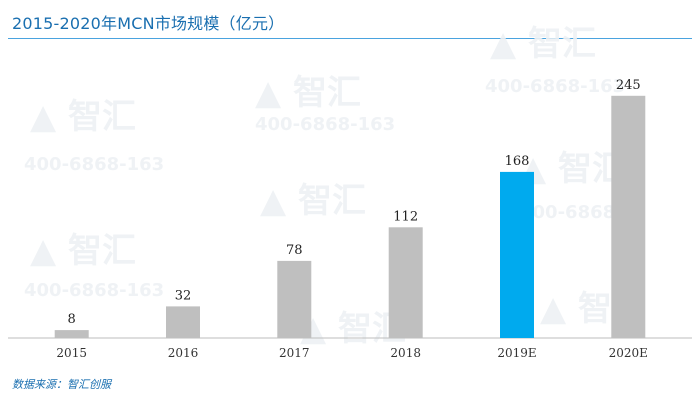 The image size is (700, 404). Describe the element at coordinates (294, 299) in the screenshot. I see `bar-2017` at that location.